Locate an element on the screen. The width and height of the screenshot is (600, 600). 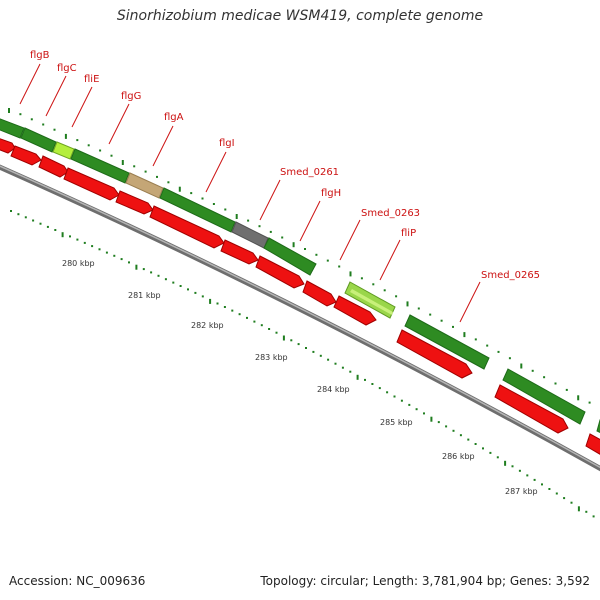
gene-label-flgC: flgC is located at coordinates (67, 68).